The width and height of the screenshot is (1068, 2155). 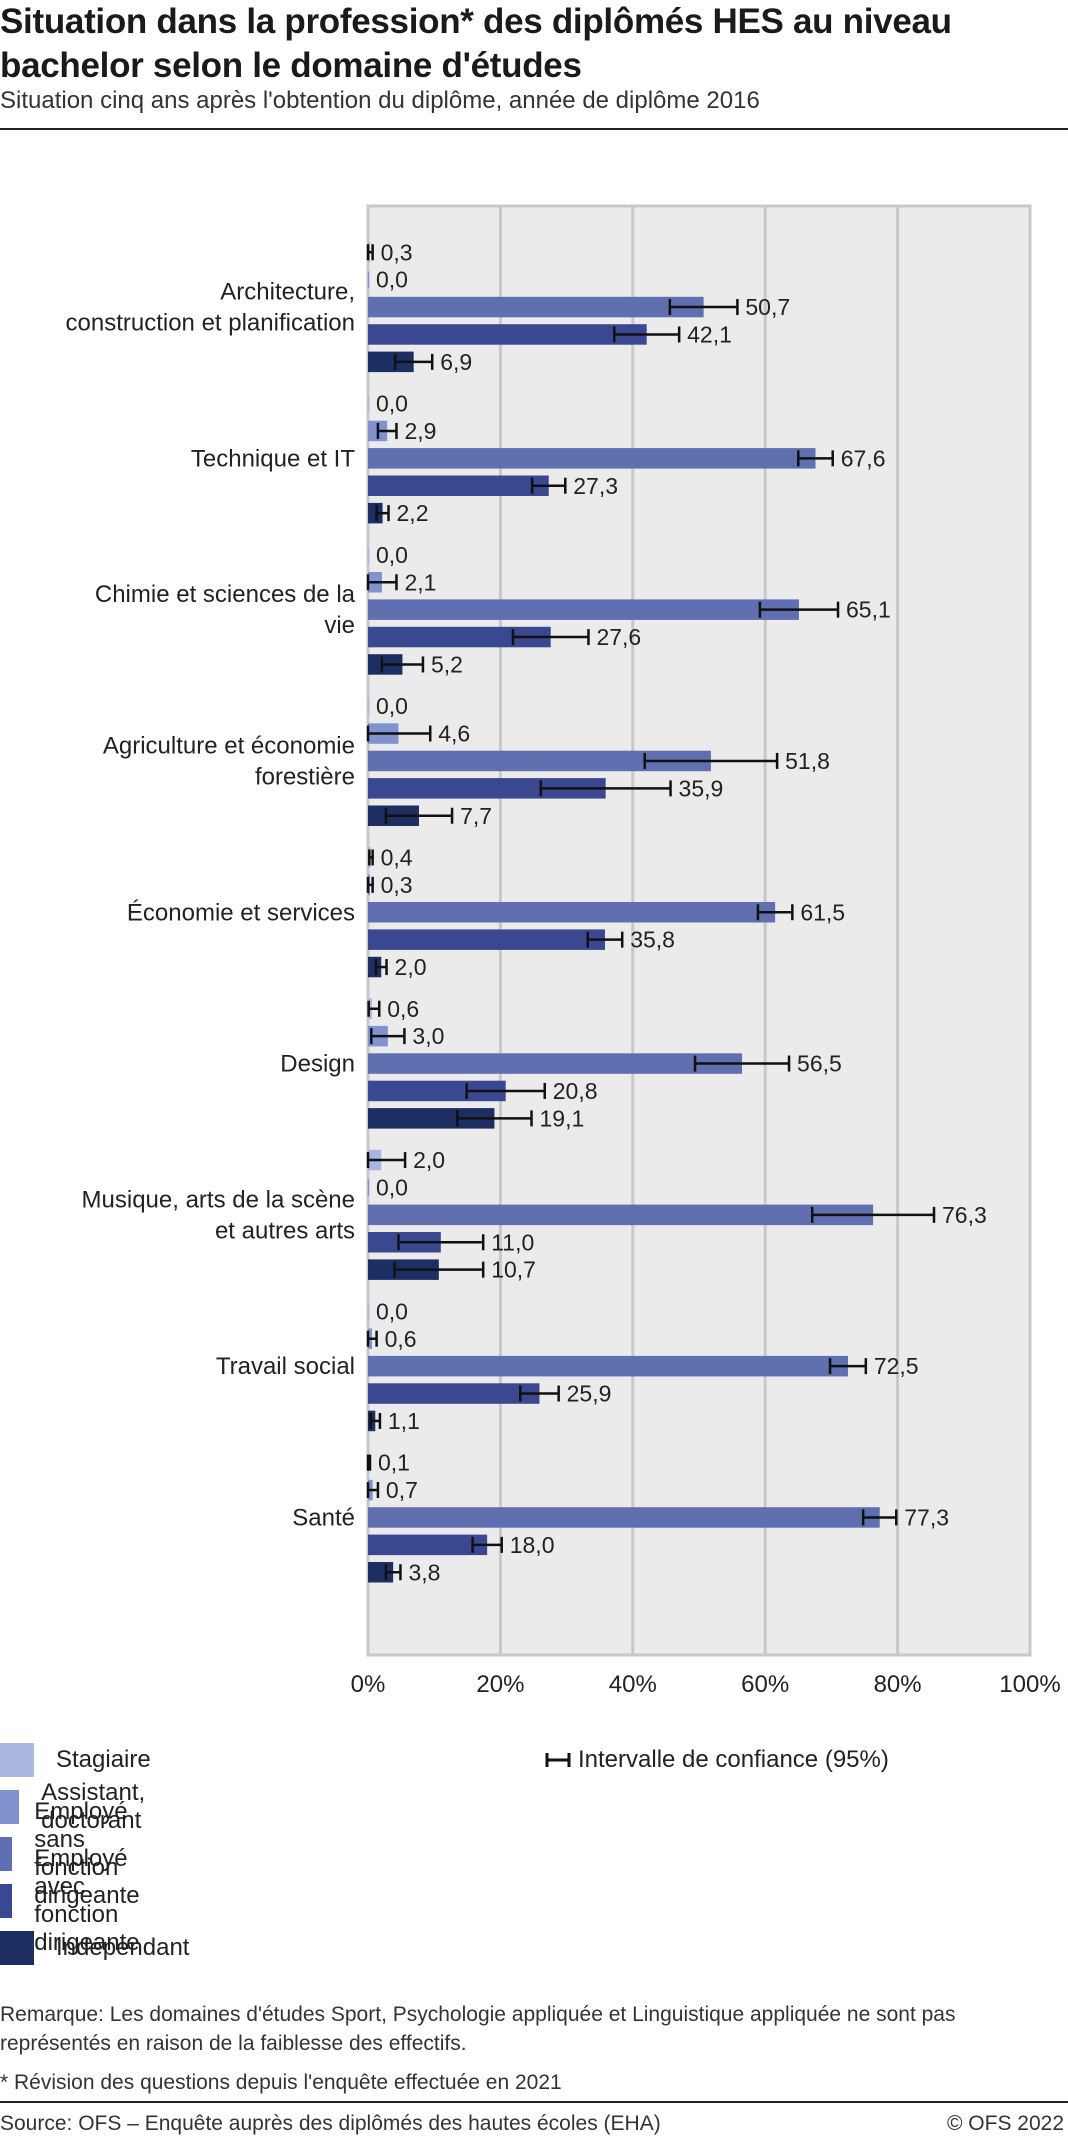 I want to click on data-label: 3,8, so click(x=424, y=1572).